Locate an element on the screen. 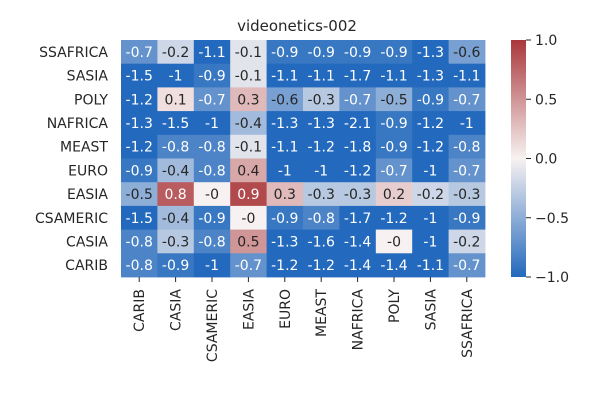  colorbar-tick-label: 0.5 is located at coordinates (546, 100).